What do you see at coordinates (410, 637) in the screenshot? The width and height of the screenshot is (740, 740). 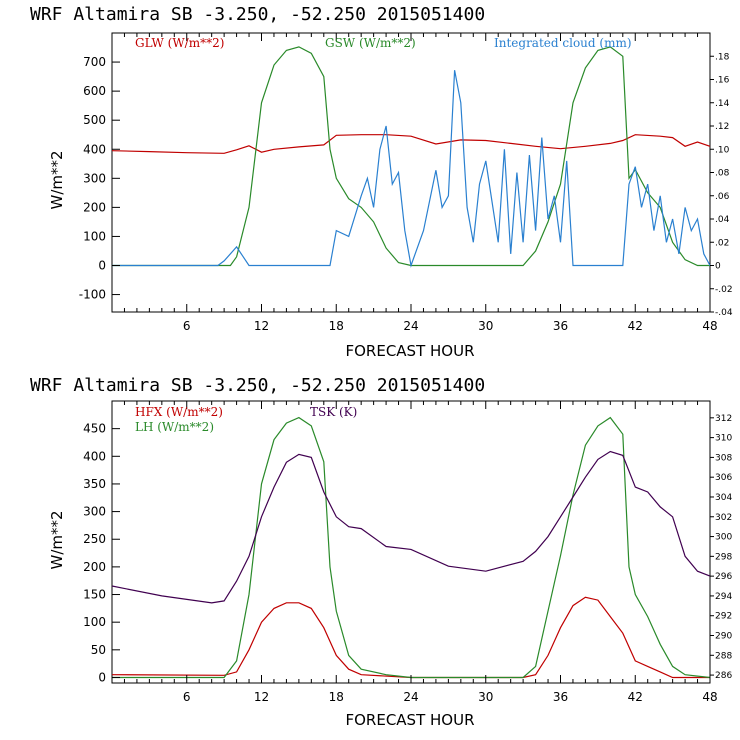 I see `series-line-hfx` at bounding box center [410, 637].